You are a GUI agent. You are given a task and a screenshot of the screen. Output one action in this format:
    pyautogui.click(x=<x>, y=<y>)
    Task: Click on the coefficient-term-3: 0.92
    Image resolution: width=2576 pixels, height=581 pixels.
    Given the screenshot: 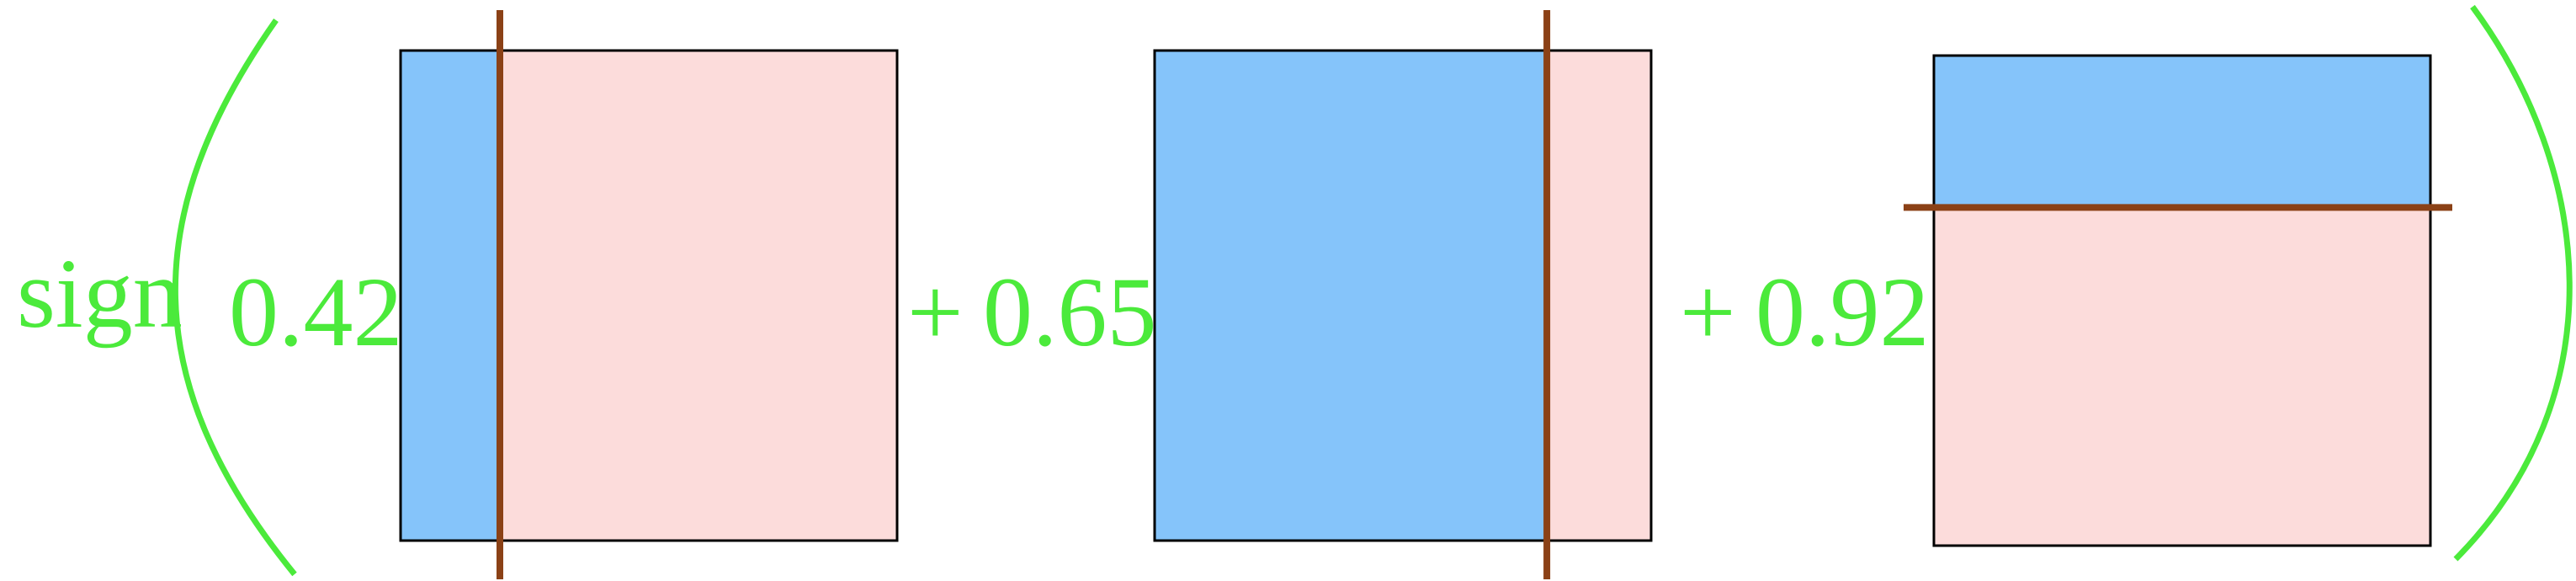 What is the action you would take?
    pyautogui.click(x=1842, y=312)
    